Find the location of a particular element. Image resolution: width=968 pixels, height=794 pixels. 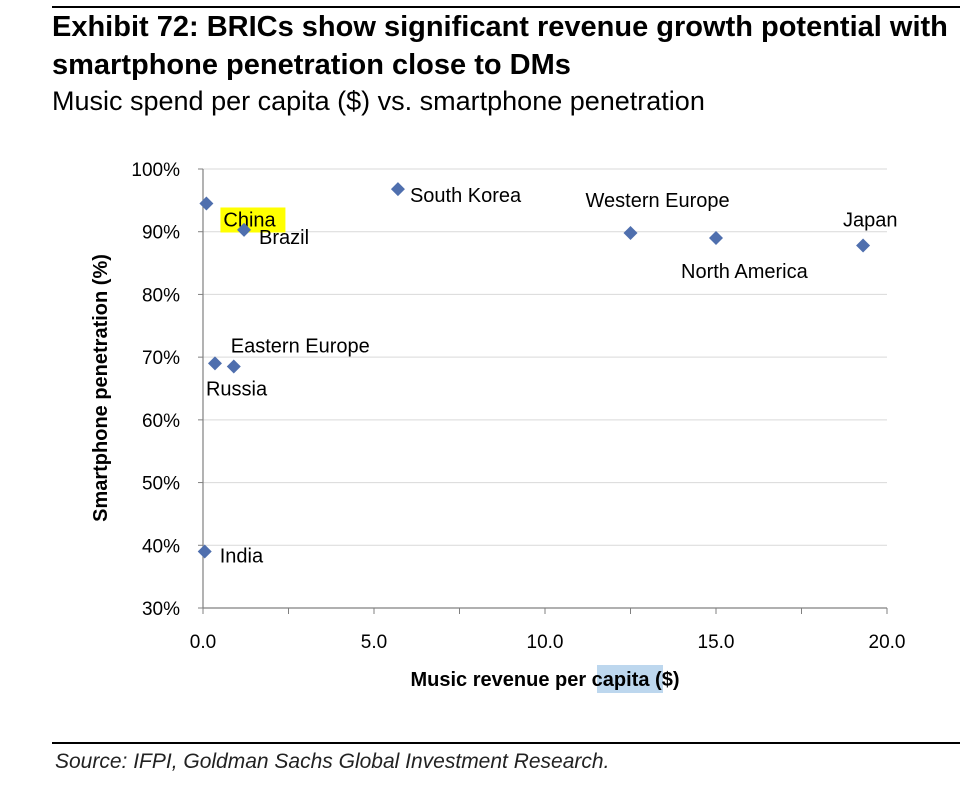

y-tick-label: 100% is located at coordinates (155, 170).